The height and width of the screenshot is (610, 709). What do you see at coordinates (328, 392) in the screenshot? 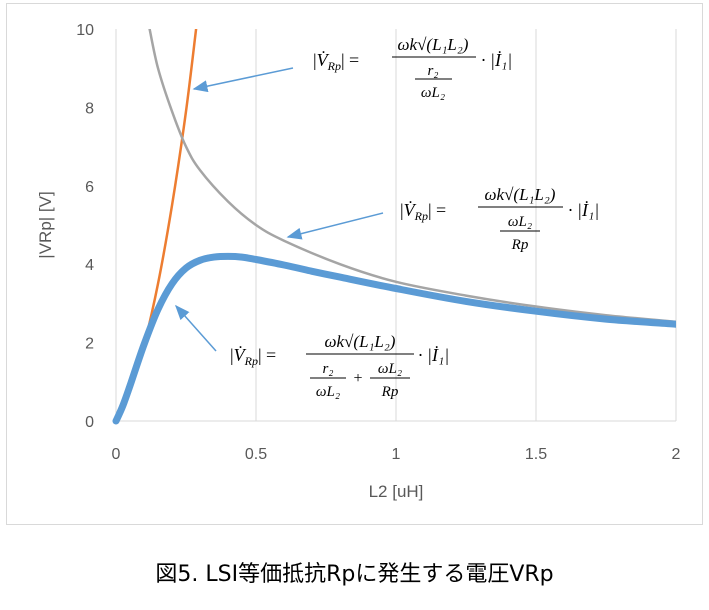
I see `formula-blue-den-a-bottom: ωL₂` at bounding box center [328, 392].